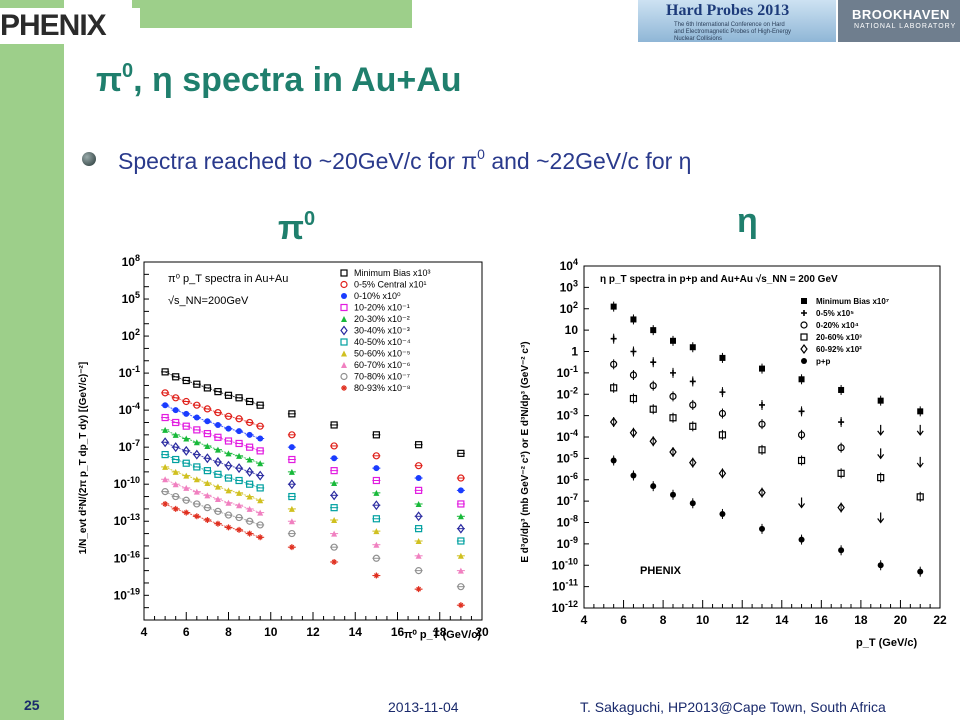 The width and height of the screenshot is (960, 720). What do you see at coordinates (565, 586) in the screenshot?
I see `y-tick-label: 10⁻¹¹` at bounding box center [565, 586].